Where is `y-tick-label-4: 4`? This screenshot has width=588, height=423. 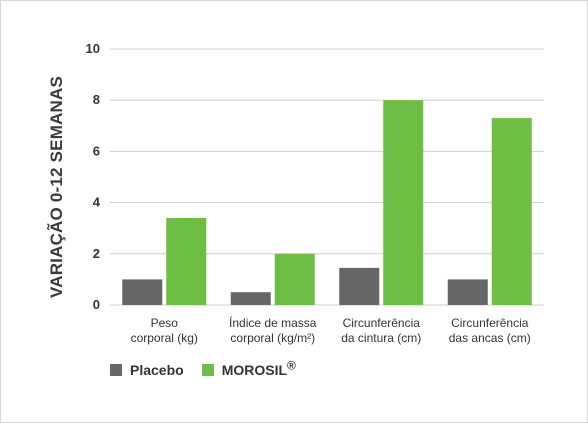
y-tick-label-4: 4 is located at coordinates (97, 202).